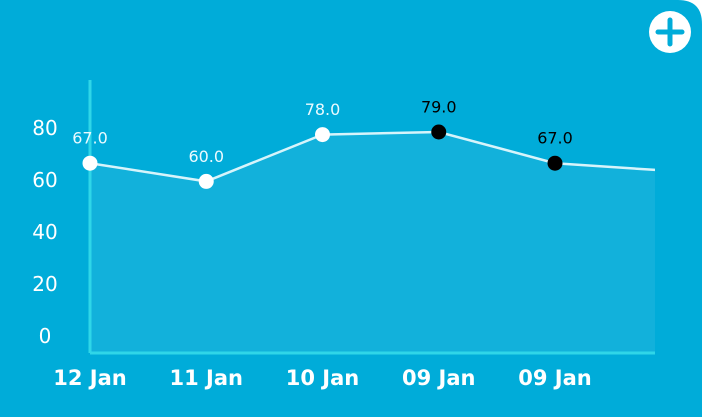 Image resolution: width=702 pixels, height=417 pixels. Describe the element at coordinates (44, 180) in the screenshot. I see `y-tick-label: 60` at that location.